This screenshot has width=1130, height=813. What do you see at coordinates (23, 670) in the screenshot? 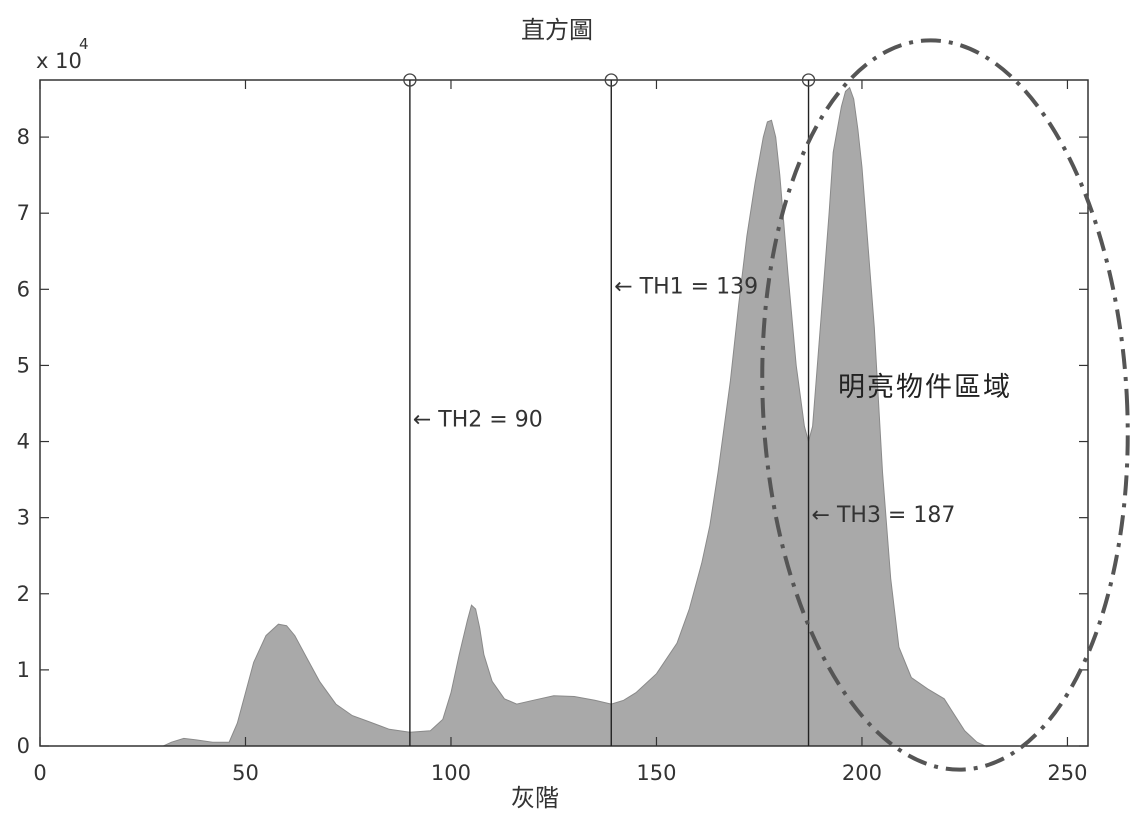
I see `y-tick-label: 1` at bounding box center [23, 670].